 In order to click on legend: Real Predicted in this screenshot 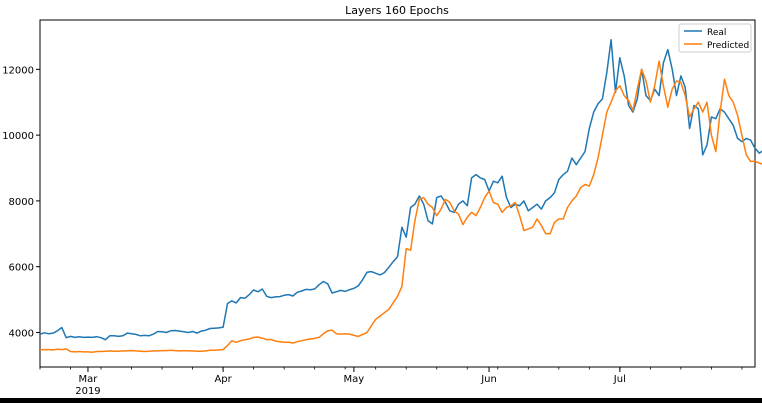, I will do `click(715, 38)`.